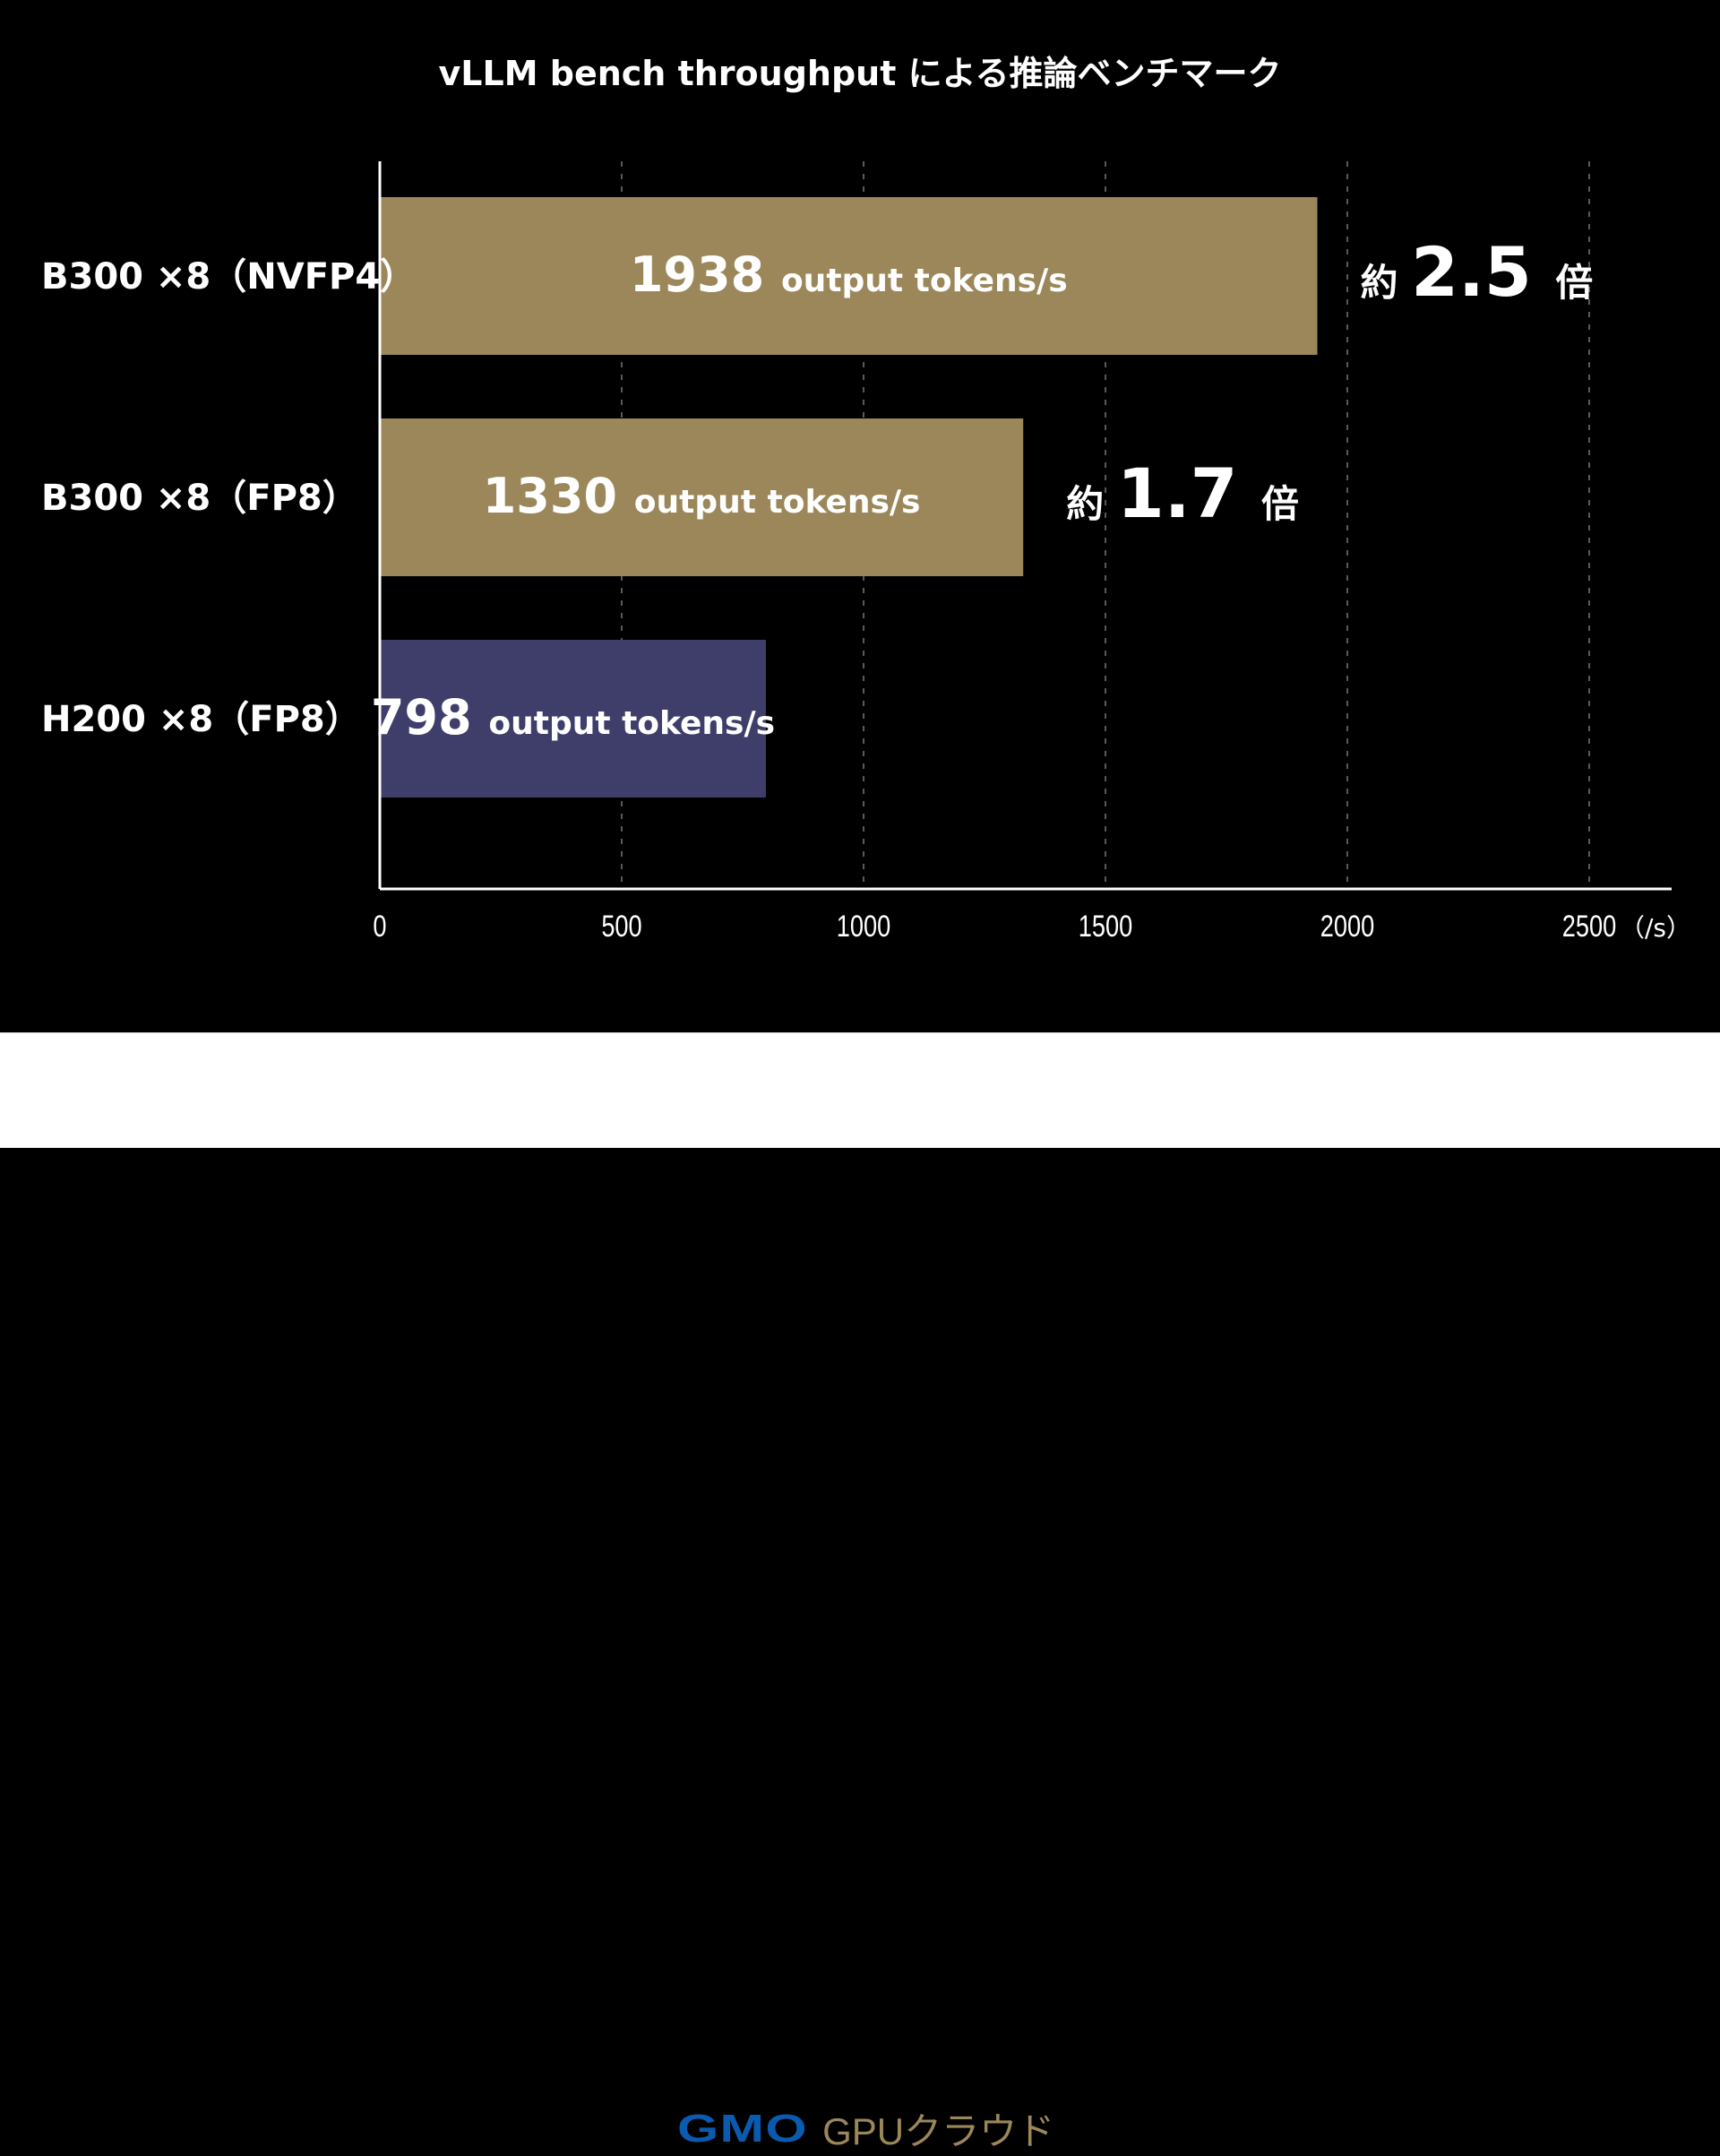 Image resolution: width=1720 pixels, height=2156 pixels. I want to click on data-label: 1938 output tokens/s, so click(849, 274).